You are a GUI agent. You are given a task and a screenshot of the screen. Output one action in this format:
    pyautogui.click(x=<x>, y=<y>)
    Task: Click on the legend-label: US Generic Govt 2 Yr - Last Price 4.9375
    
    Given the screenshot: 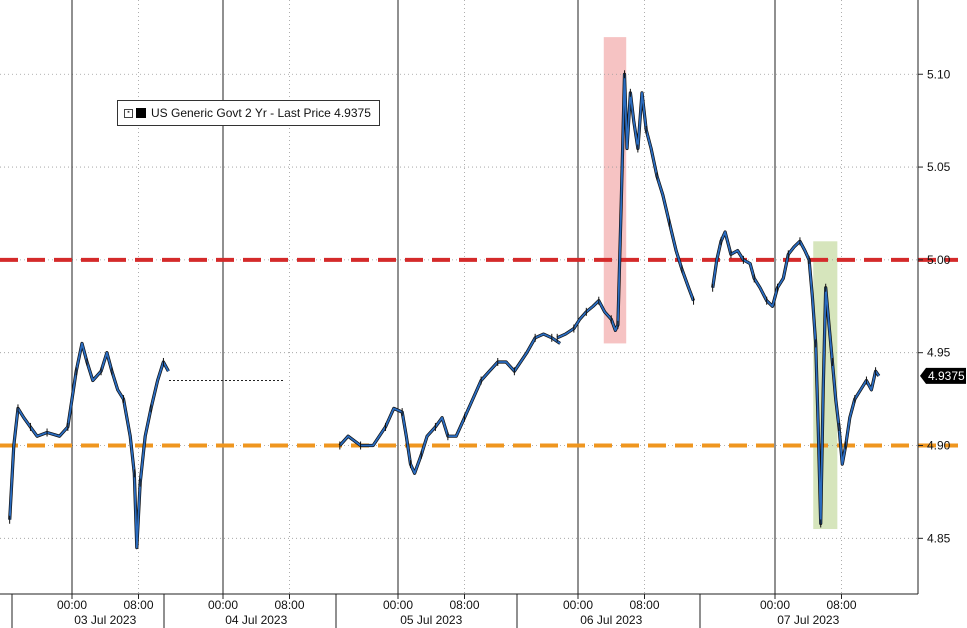 What is the action you would take?
    pyautogui.click(x=261, y=113)
    